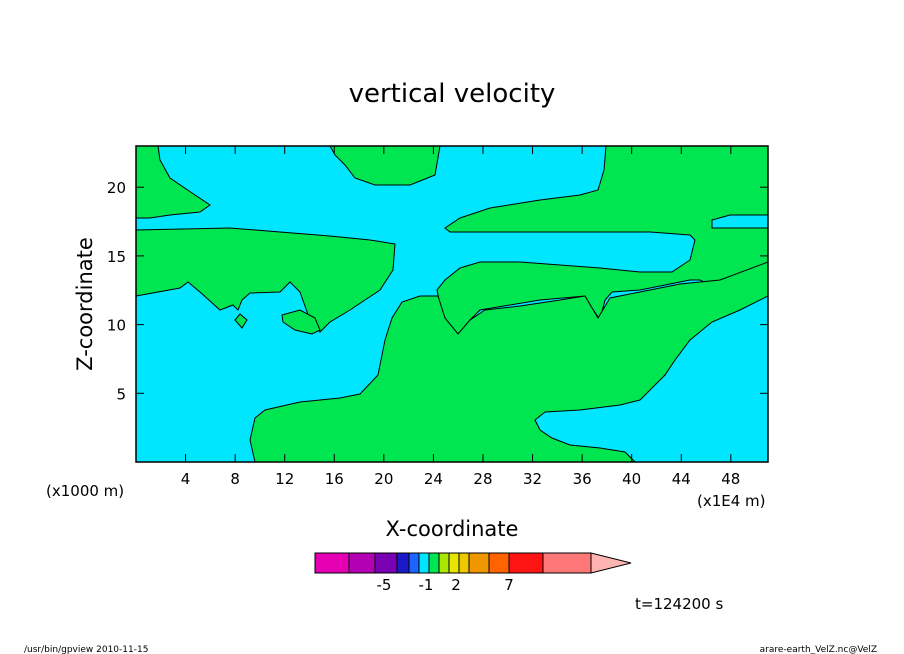 This screenshot has width=904, height=654. I want to click on x-tick-label: 16, so click(334, 479).